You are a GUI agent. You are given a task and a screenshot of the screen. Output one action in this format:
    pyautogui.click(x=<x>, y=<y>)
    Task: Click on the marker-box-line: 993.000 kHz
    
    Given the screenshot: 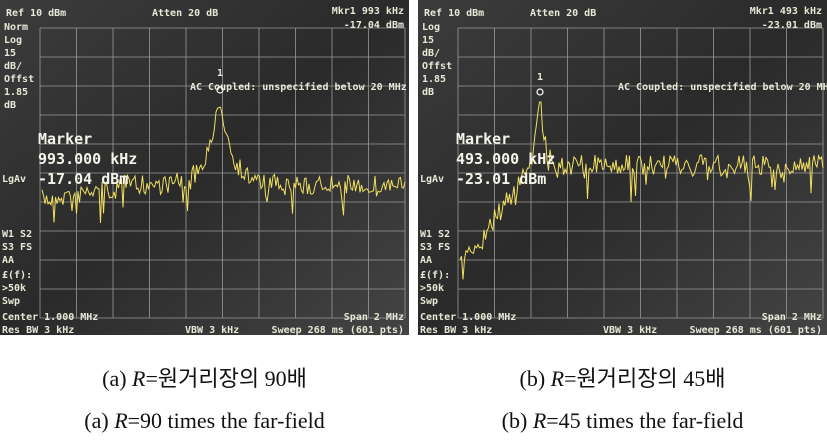 What is the action you would take?
    pyautogui.click(x=87, y=159)
    